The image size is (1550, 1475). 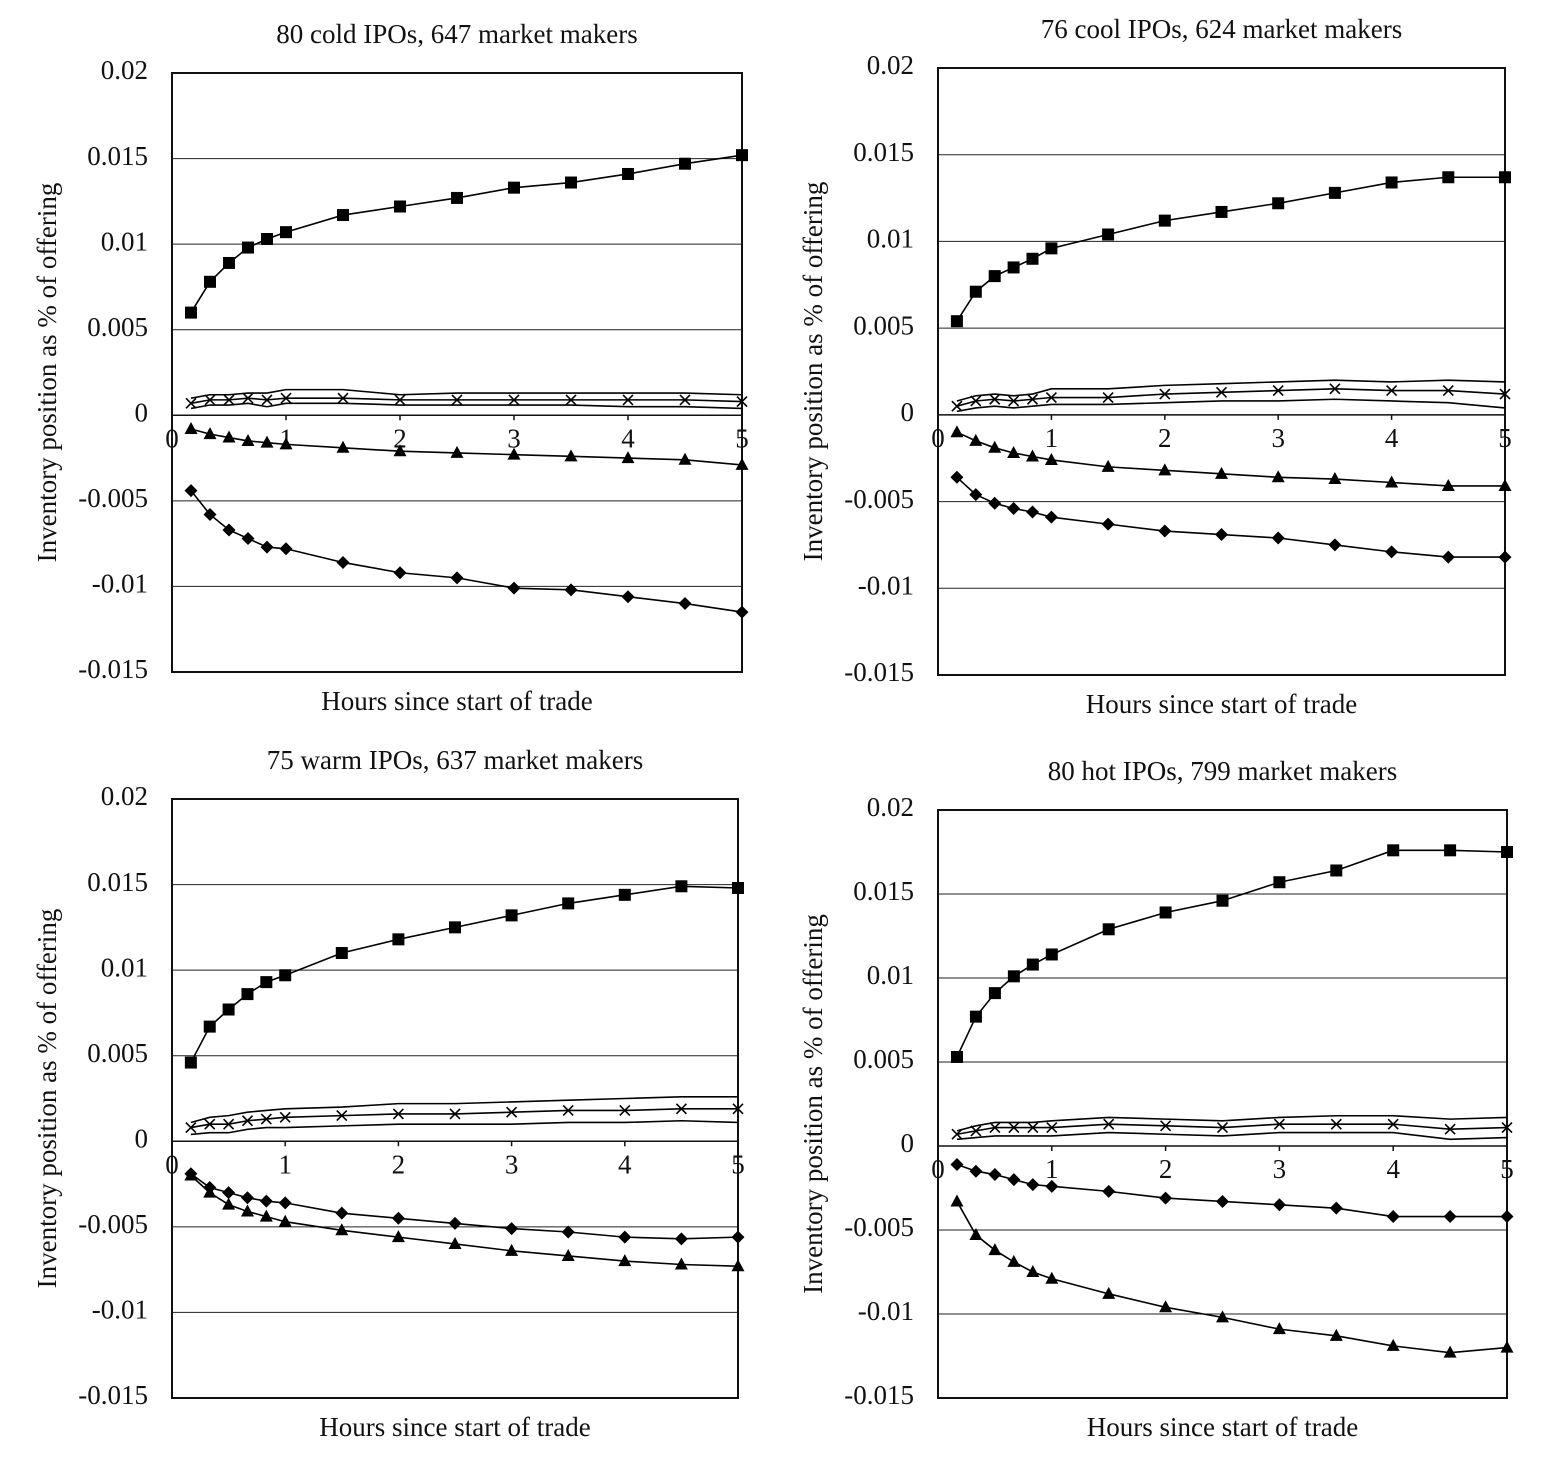 What do you see at coordinates (117, 882) in the screenshot?
I see `y-tick-label: 0.015` at bounding box center [117, 882].